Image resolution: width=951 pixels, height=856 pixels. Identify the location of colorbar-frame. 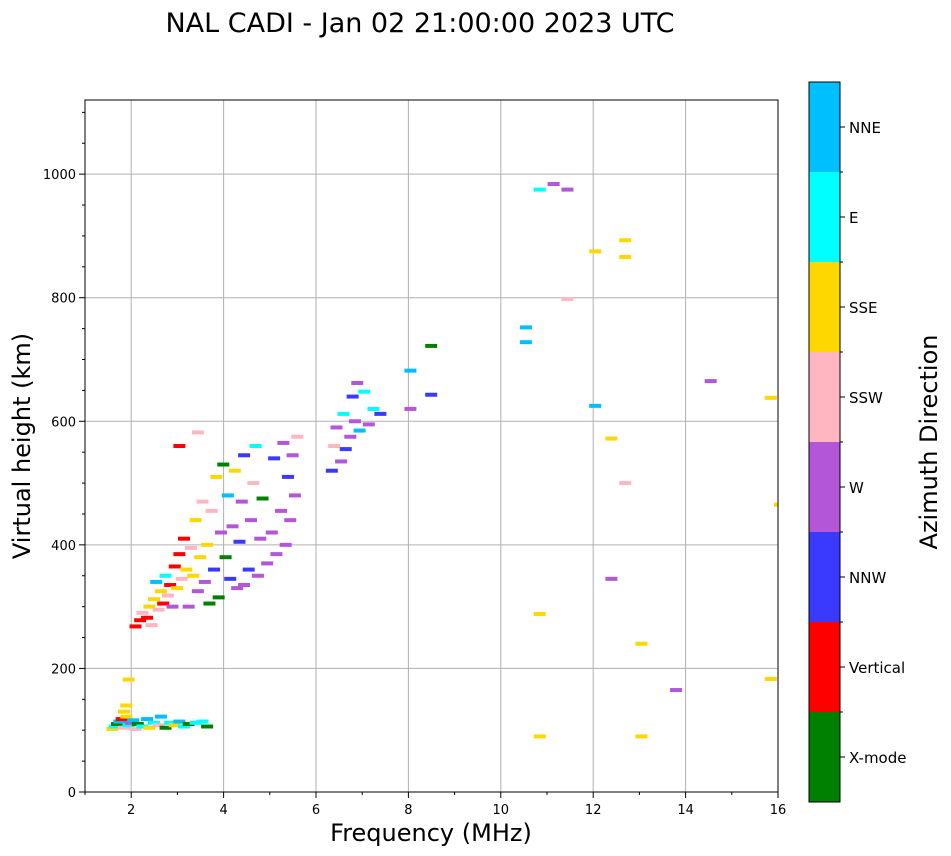
(824, 442).